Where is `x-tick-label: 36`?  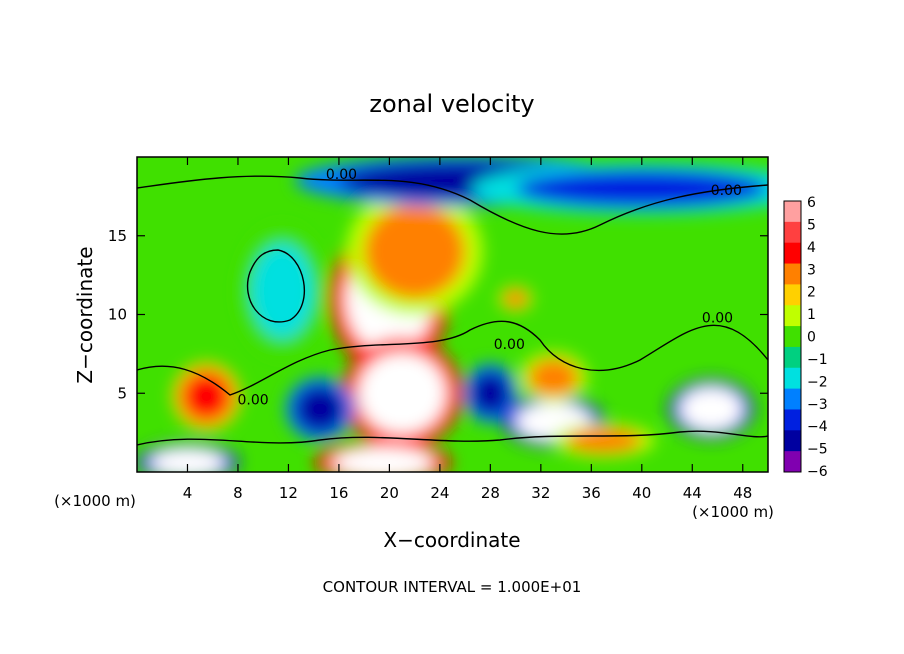 x-tick-label: 36 is located at coordinates (591, 493).